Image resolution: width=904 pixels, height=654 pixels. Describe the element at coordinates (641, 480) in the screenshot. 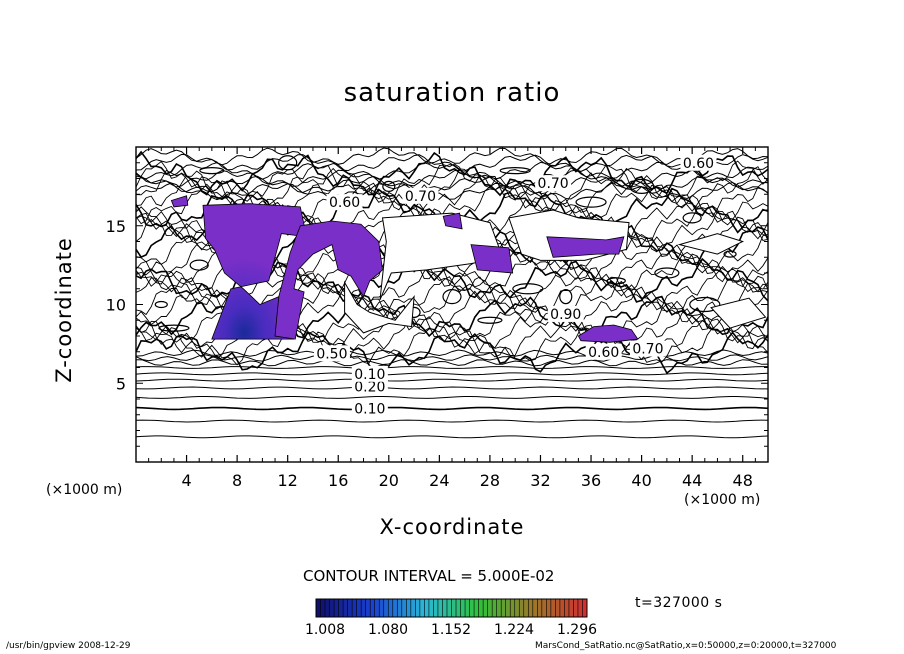

I see `x-tick-label: 40` at that location.